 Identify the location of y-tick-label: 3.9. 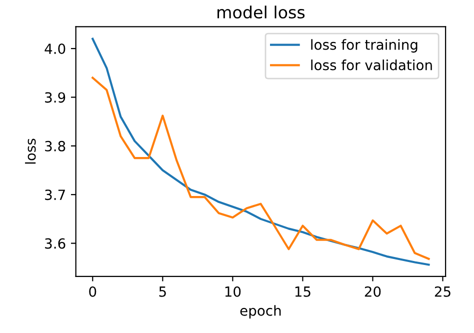
(55, 97).